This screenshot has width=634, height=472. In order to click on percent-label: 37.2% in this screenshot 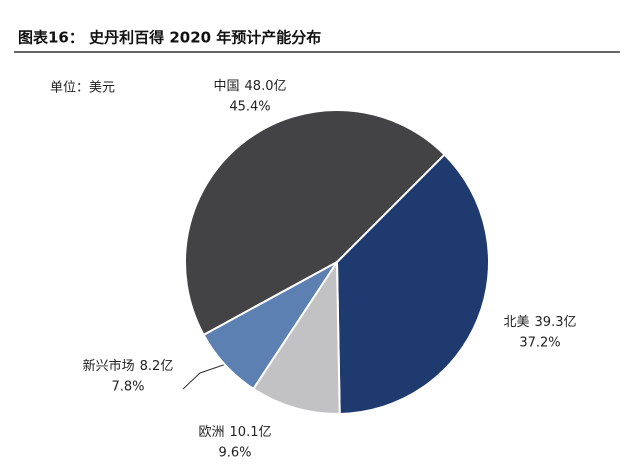, I will do `click(539, 343)`.